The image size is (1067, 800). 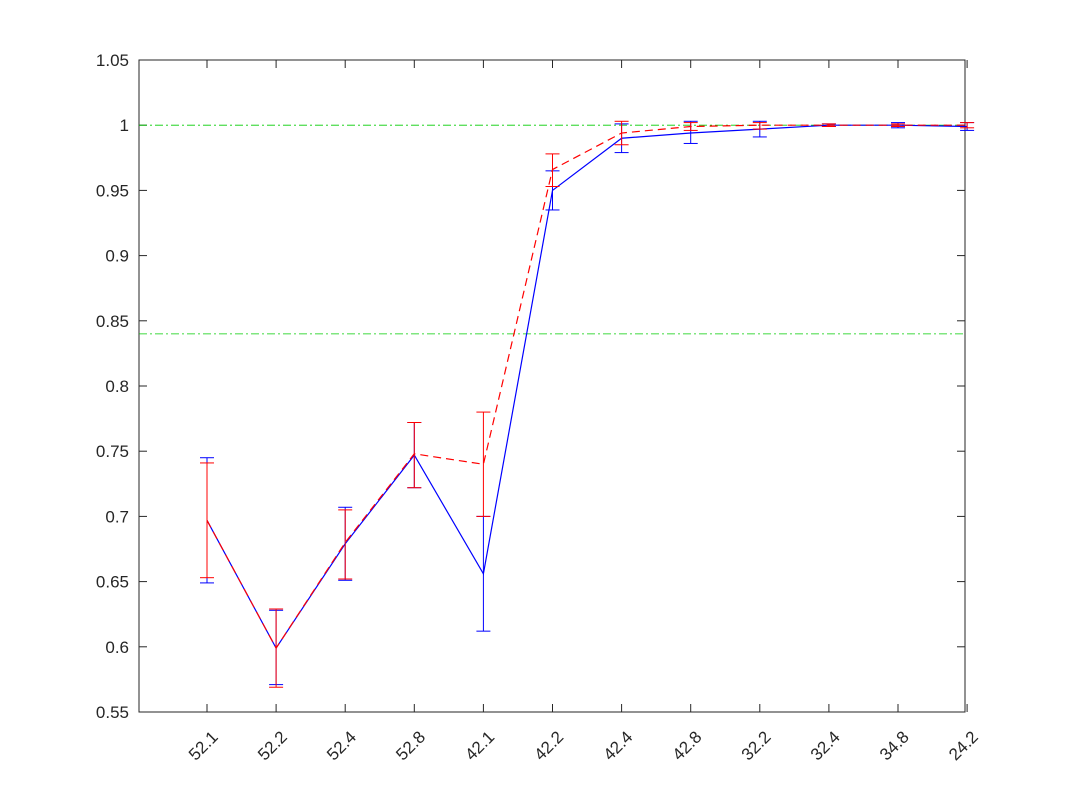 I want to click on y-tick-label: 1.05, so click(x=112, y=60).